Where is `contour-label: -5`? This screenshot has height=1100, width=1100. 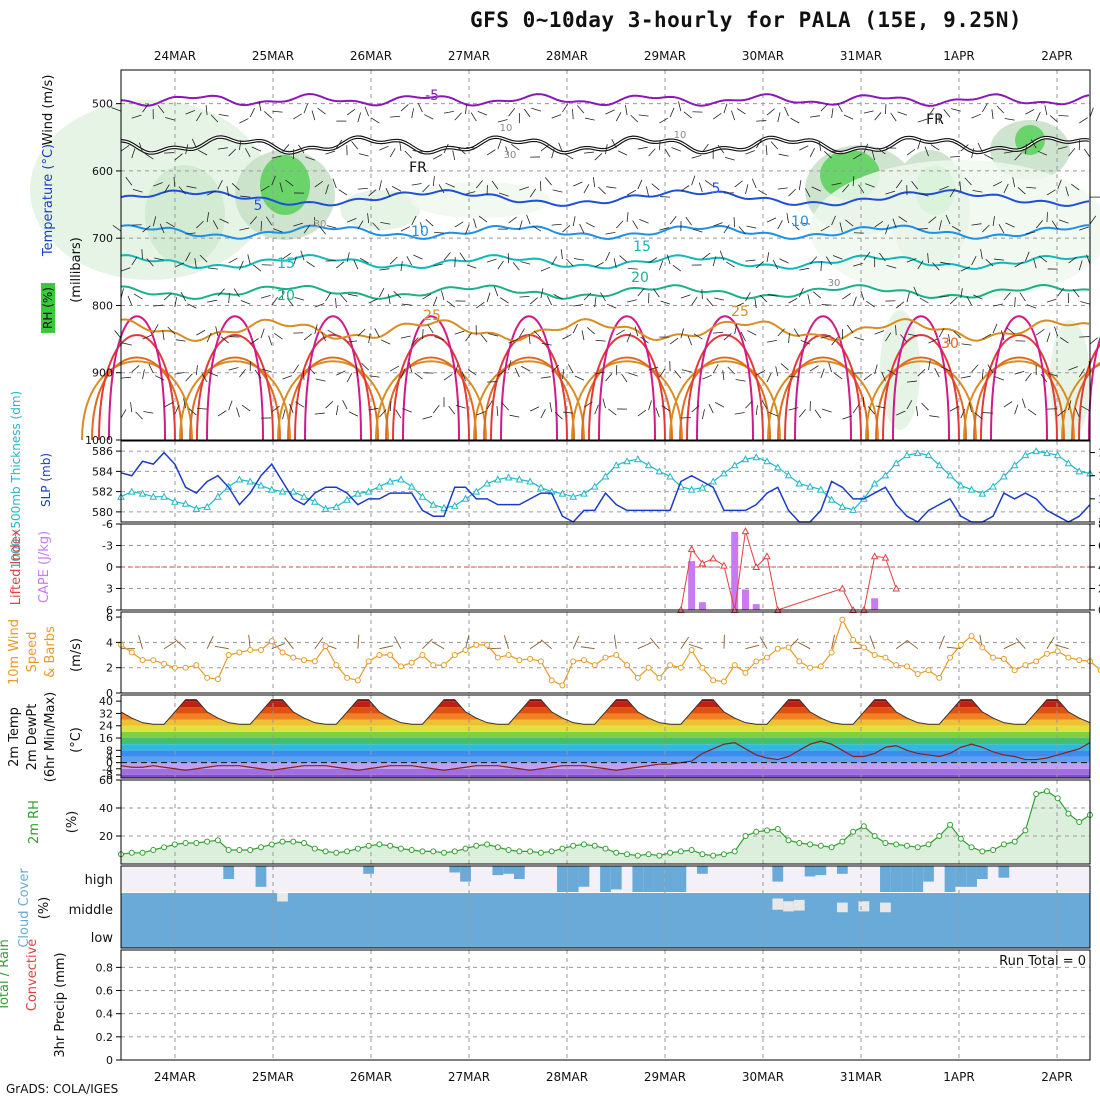
contour-label: -5 is located at coordinates (432, 96).